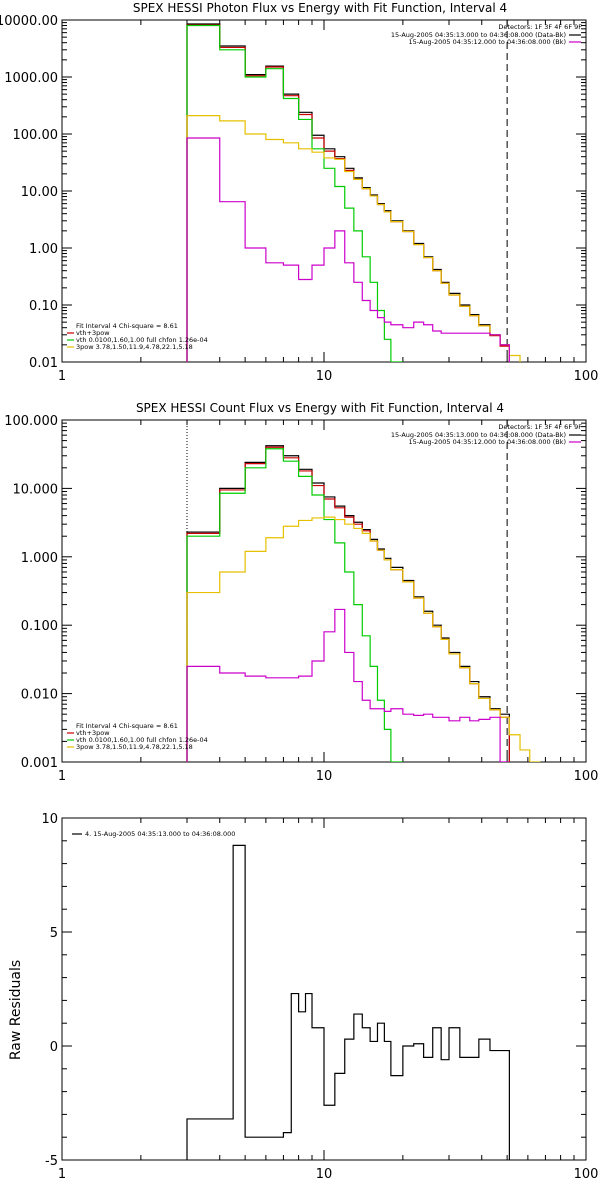  I want to click on y-tick-label: 10000.00, so click(29, 21).